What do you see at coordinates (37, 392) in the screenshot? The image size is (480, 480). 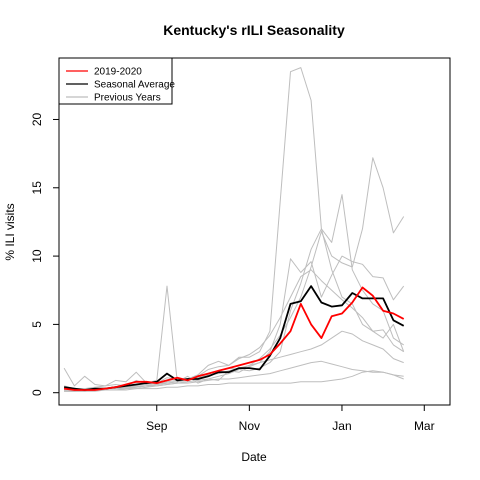 I see `y-tick-label: 0` at bounding box center [37, 392].